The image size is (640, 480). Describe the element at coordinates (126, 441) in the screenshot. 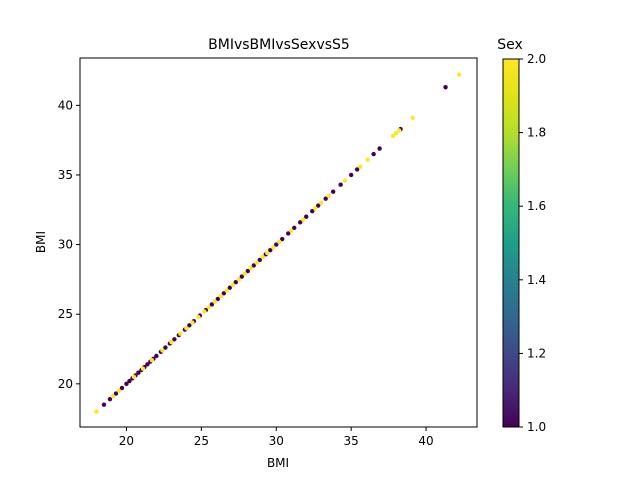

I see `x-tick-label: 20` at that location.